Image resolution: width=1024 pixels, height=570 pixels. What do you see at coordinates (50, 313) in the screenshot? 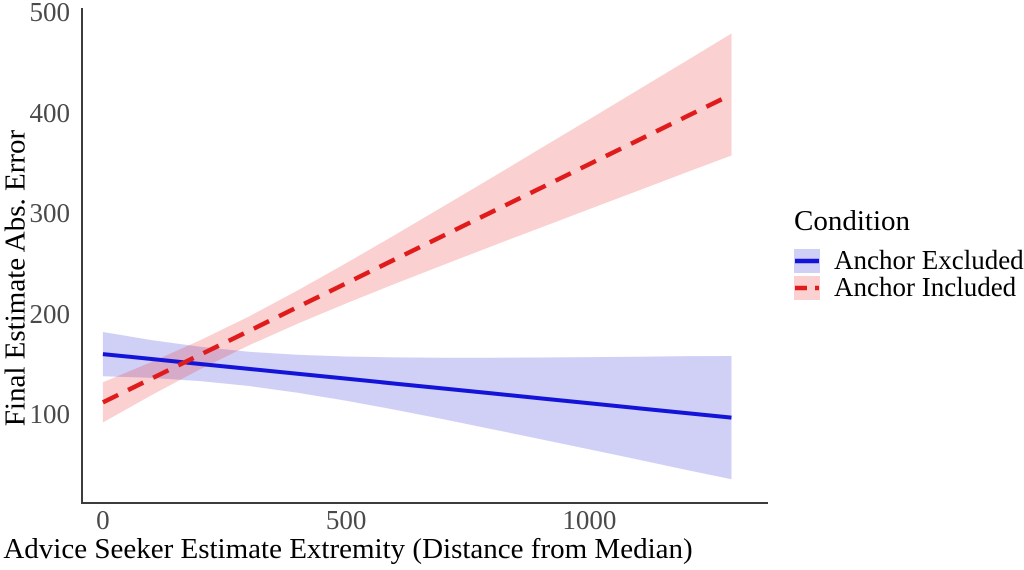
I see `y-axis-tick-label: 200` at bounding box center [50, 313].